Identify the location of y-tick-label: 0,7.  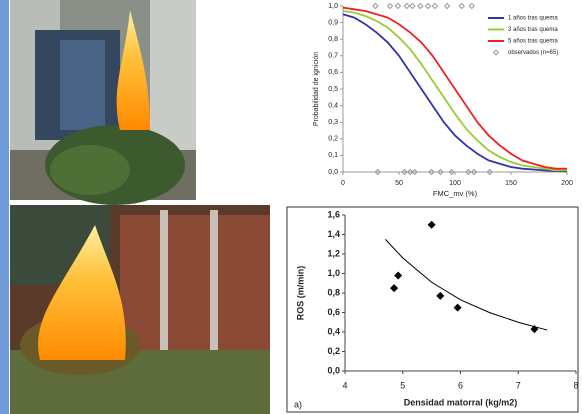
(333, 56).